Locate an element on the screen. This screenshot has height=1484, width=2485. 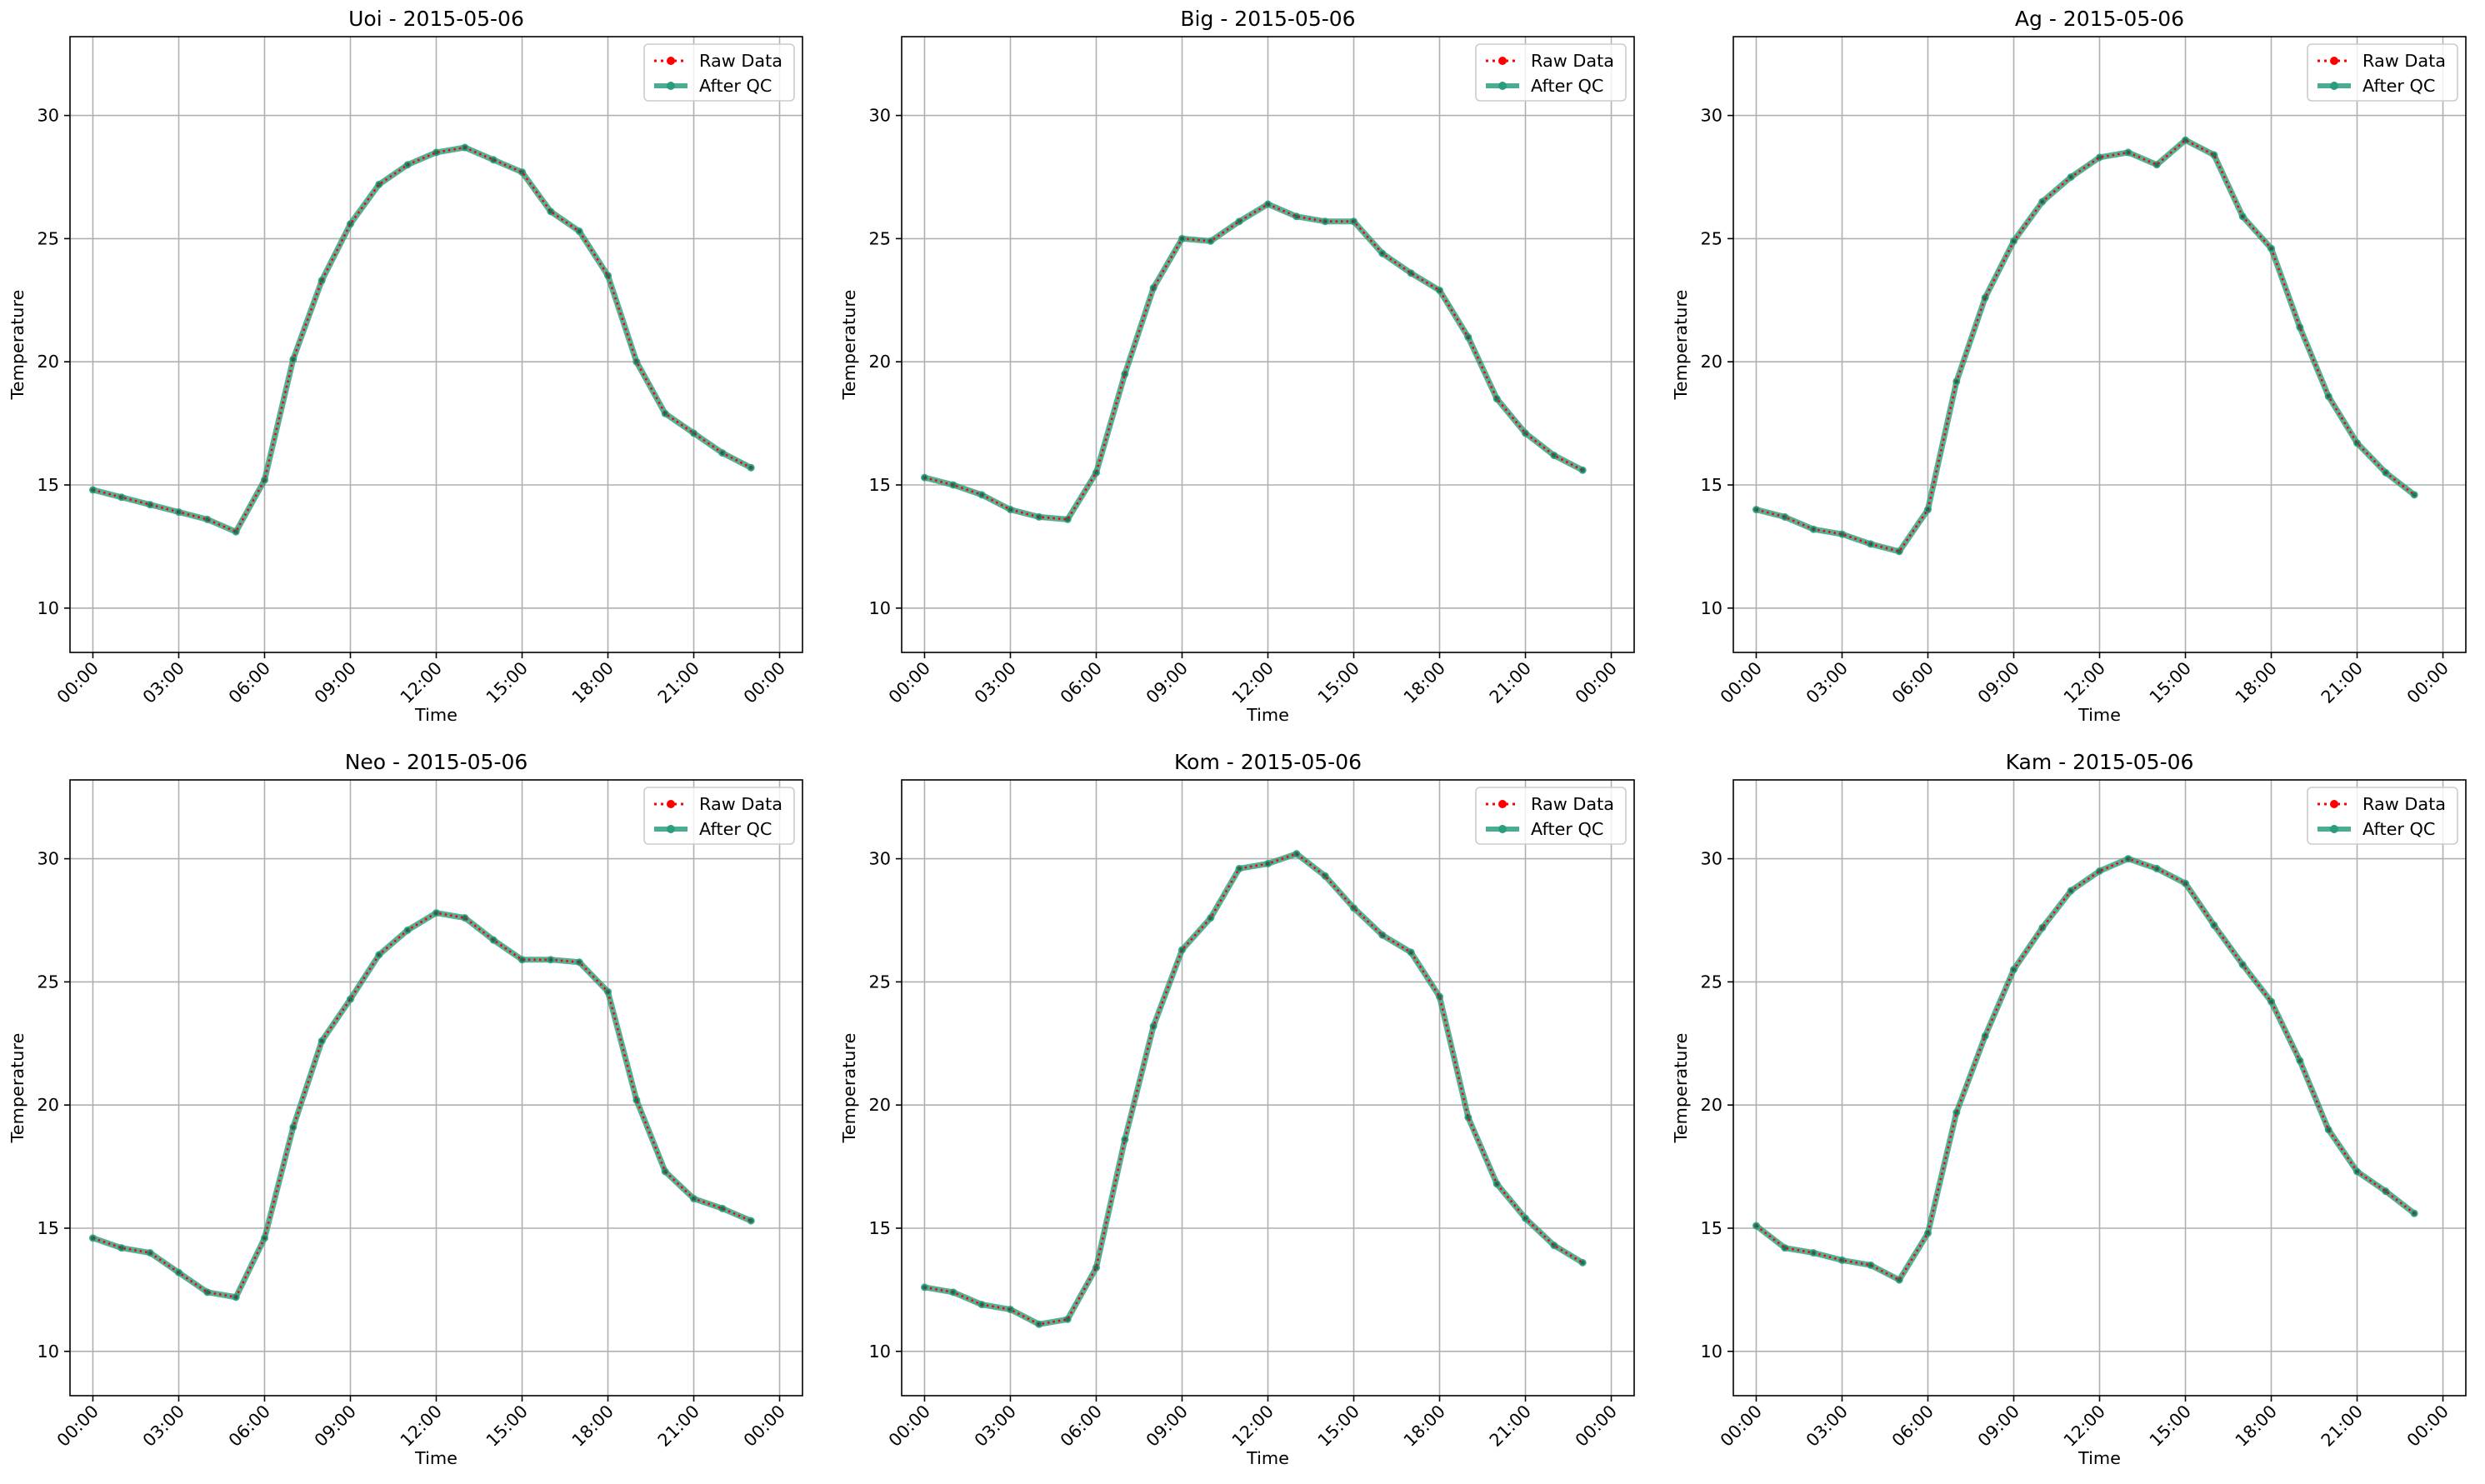
x-tick-label: 15:00 is located at coordinates (507, 1426).